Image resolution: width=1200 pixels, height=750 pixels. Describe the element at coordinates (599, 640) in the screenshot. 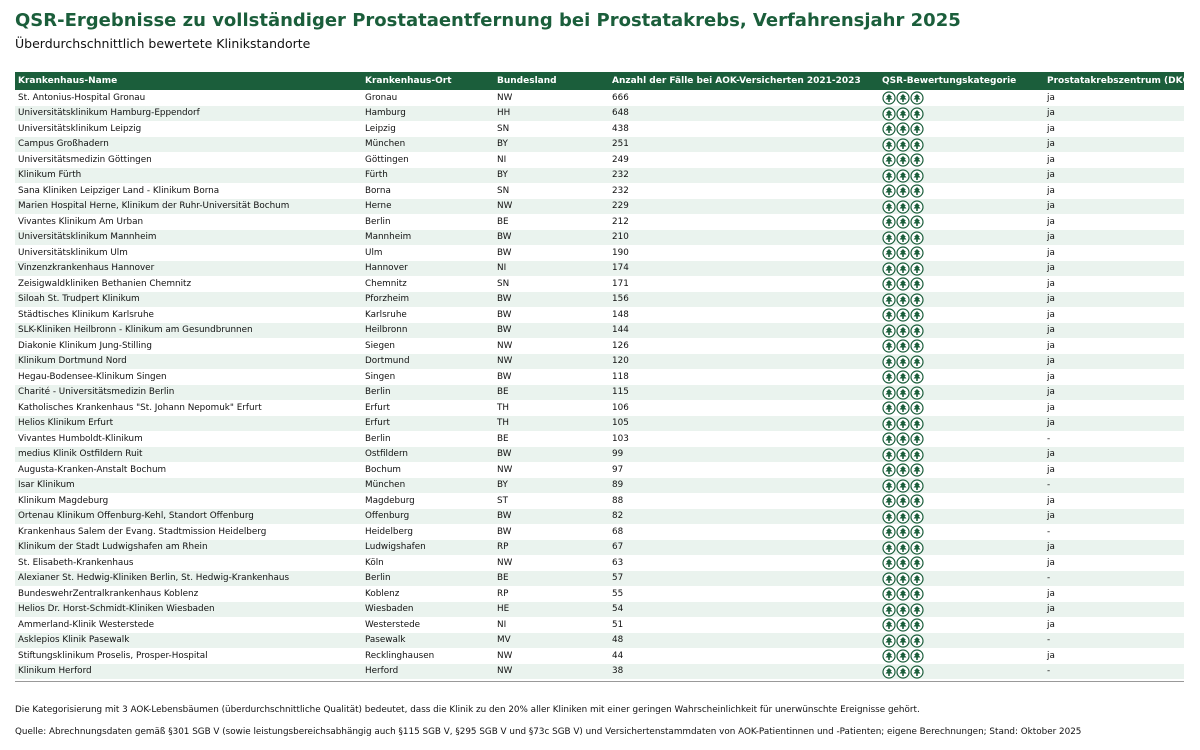

I see `table-row: Asklepios Klinik Pasewalk Pasewalk MV 48 -` at that location.